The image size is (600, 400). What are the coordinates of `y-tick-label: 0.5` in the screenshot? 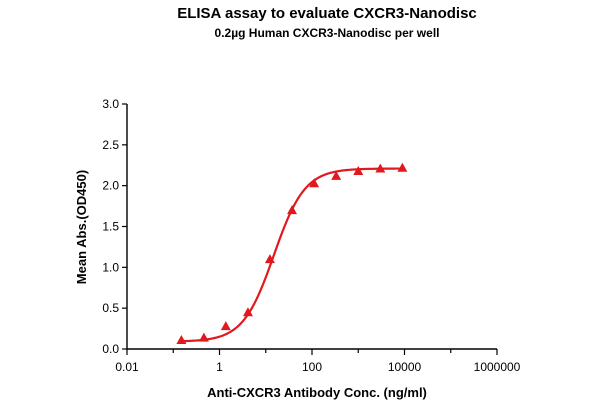 It's located at (110, 308).